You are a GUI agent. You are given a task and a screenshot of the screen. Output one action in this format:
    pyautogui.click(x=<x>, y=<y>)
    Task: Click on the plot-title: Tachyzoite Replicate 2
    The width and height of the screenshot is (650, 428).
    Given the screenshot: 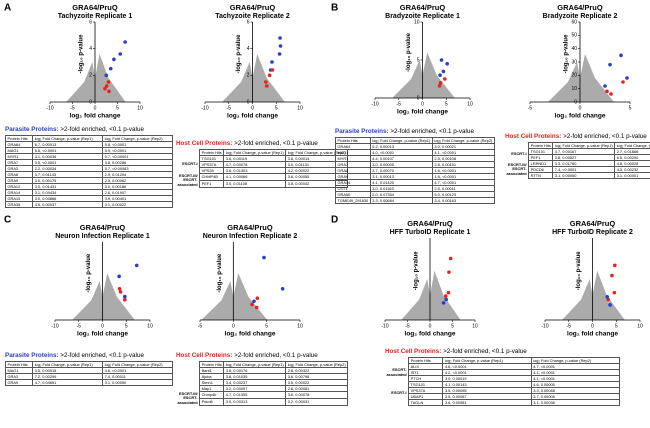 What is the action you would take?
    pyautogui.click(x=252, y=16)
    